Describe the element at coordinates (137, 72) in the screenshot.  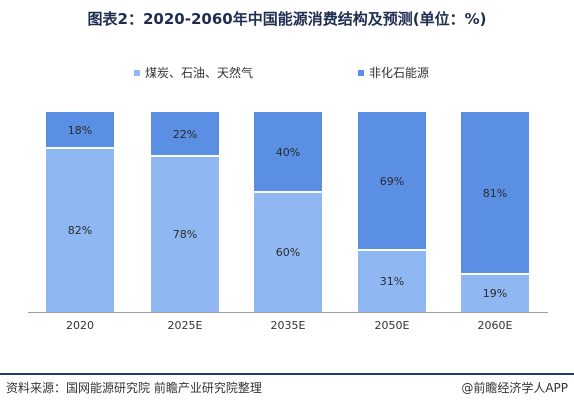
I see `legend-swatch-fossil` at that location.